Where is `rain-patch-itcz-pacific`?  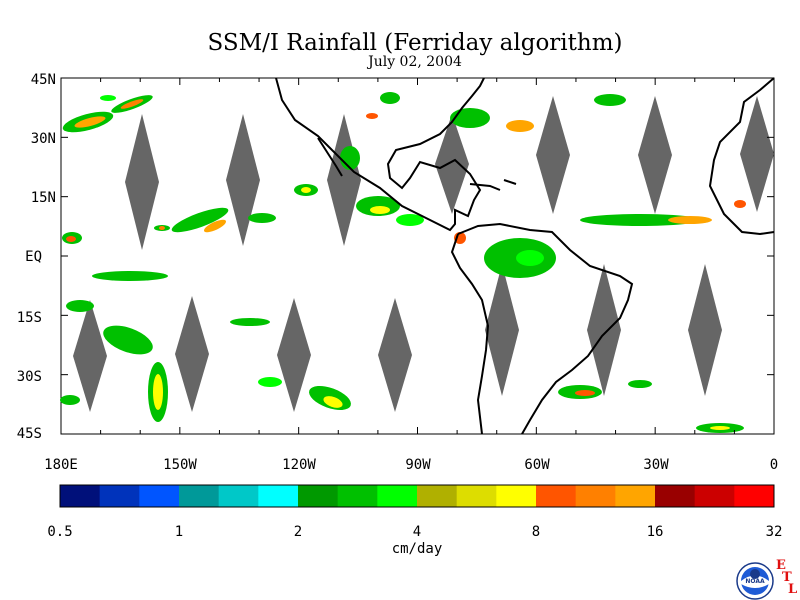 rain-patch-itcz-pacific is located at coordinates (243, 195).